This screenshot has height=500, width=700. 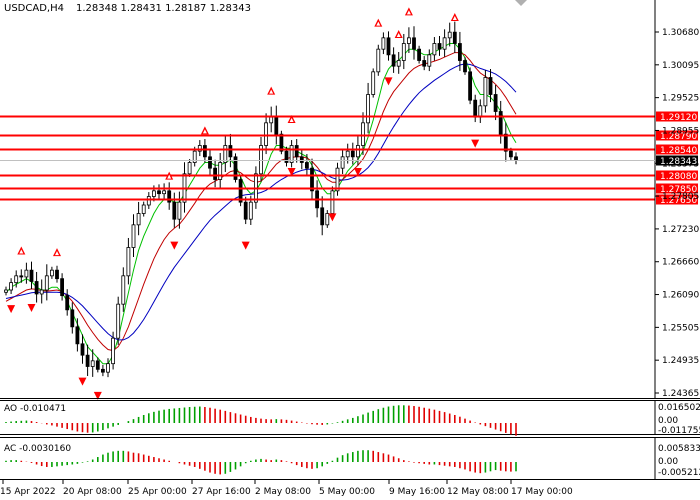 What do you see at coordinates (678, 118) in the screenshot?
I see `level-price-label: 1.29120` at bounding box center [678, 118].